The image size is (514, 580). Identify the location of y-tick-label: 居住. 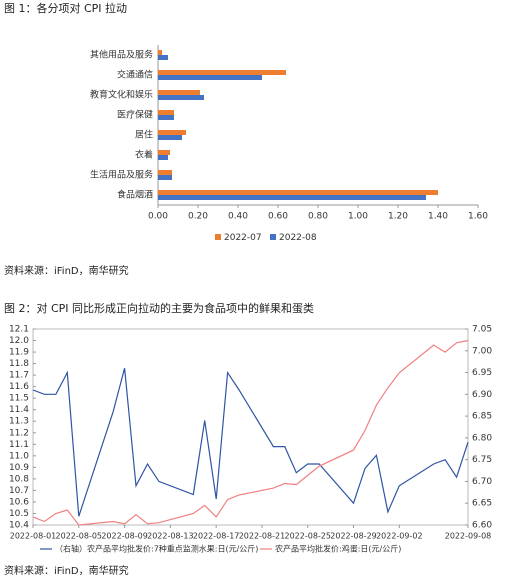
(144, 135).